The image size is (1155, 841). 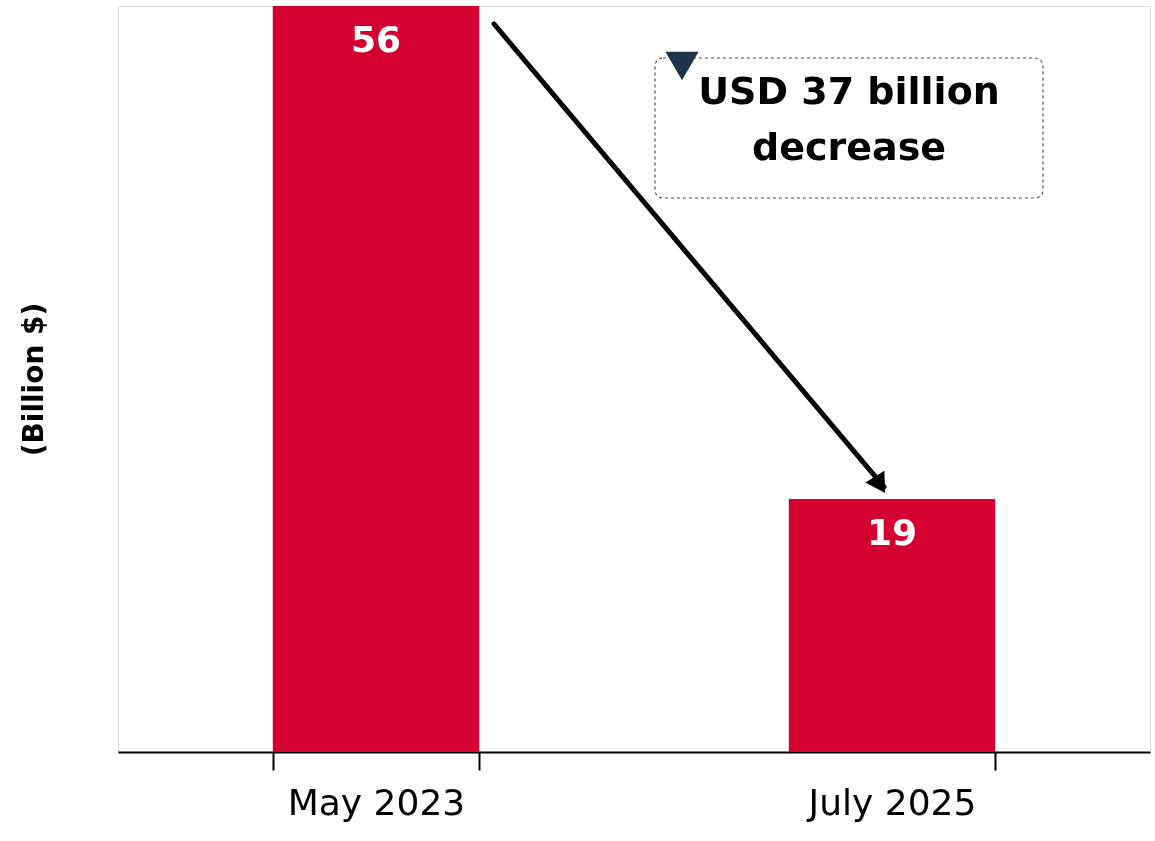 What do you see at coordinates (849, 119) in the screenshot?
I see `annotation: USD 37 billion decrease` at bounding box center [849, 119].